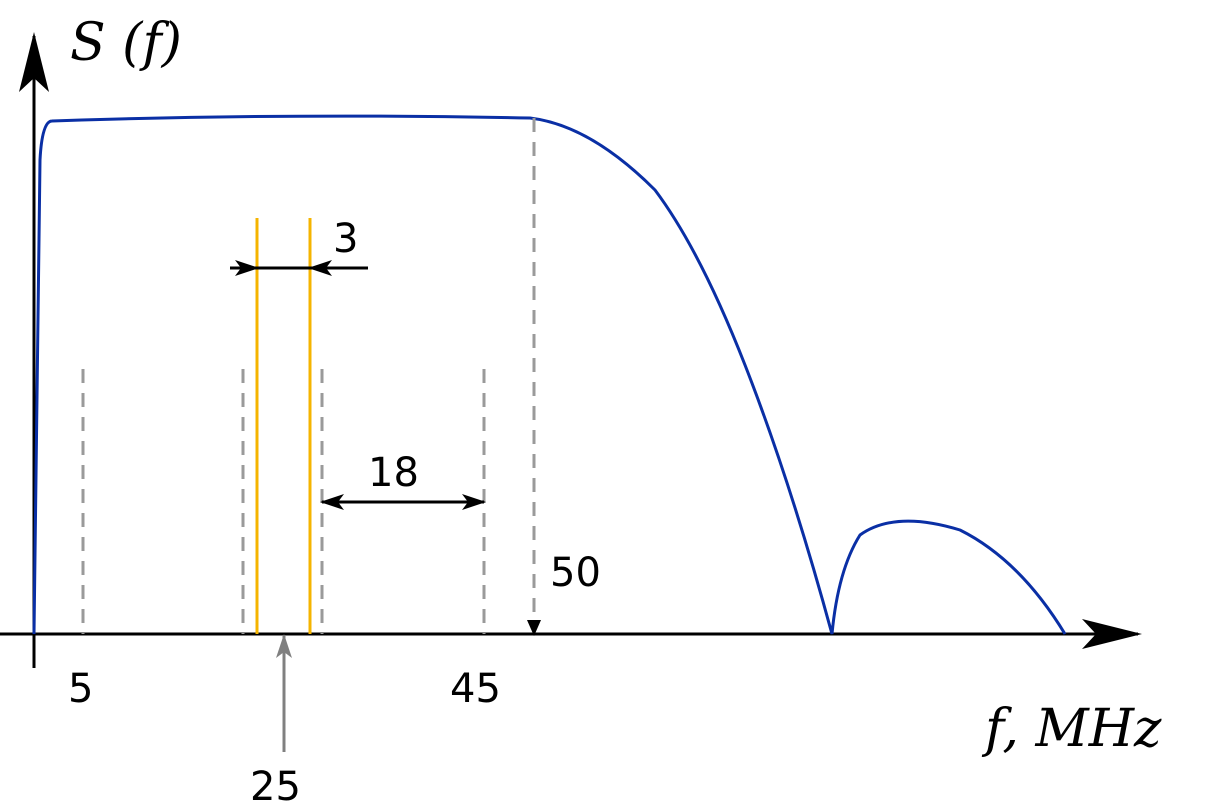 The height and width of the screenshot is (803, 1210). Describe the element at coordinates (345, 239) in the screenshot. I see `width-label-3: 3` at that location.